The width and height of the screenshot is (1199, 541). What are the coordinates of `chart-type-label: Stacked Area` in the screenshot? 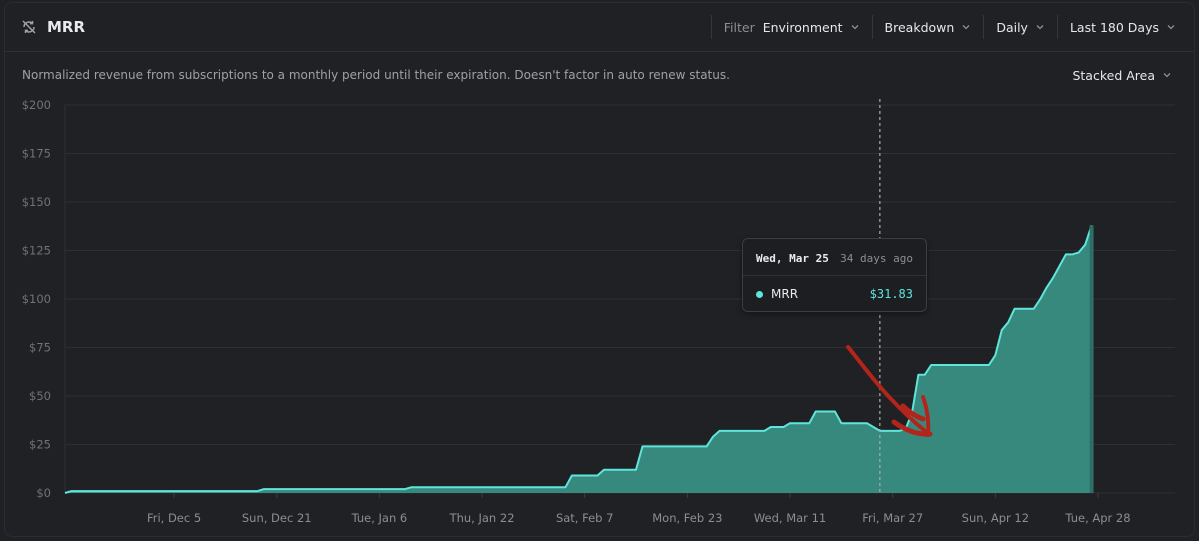 It's located at (1113, 75).